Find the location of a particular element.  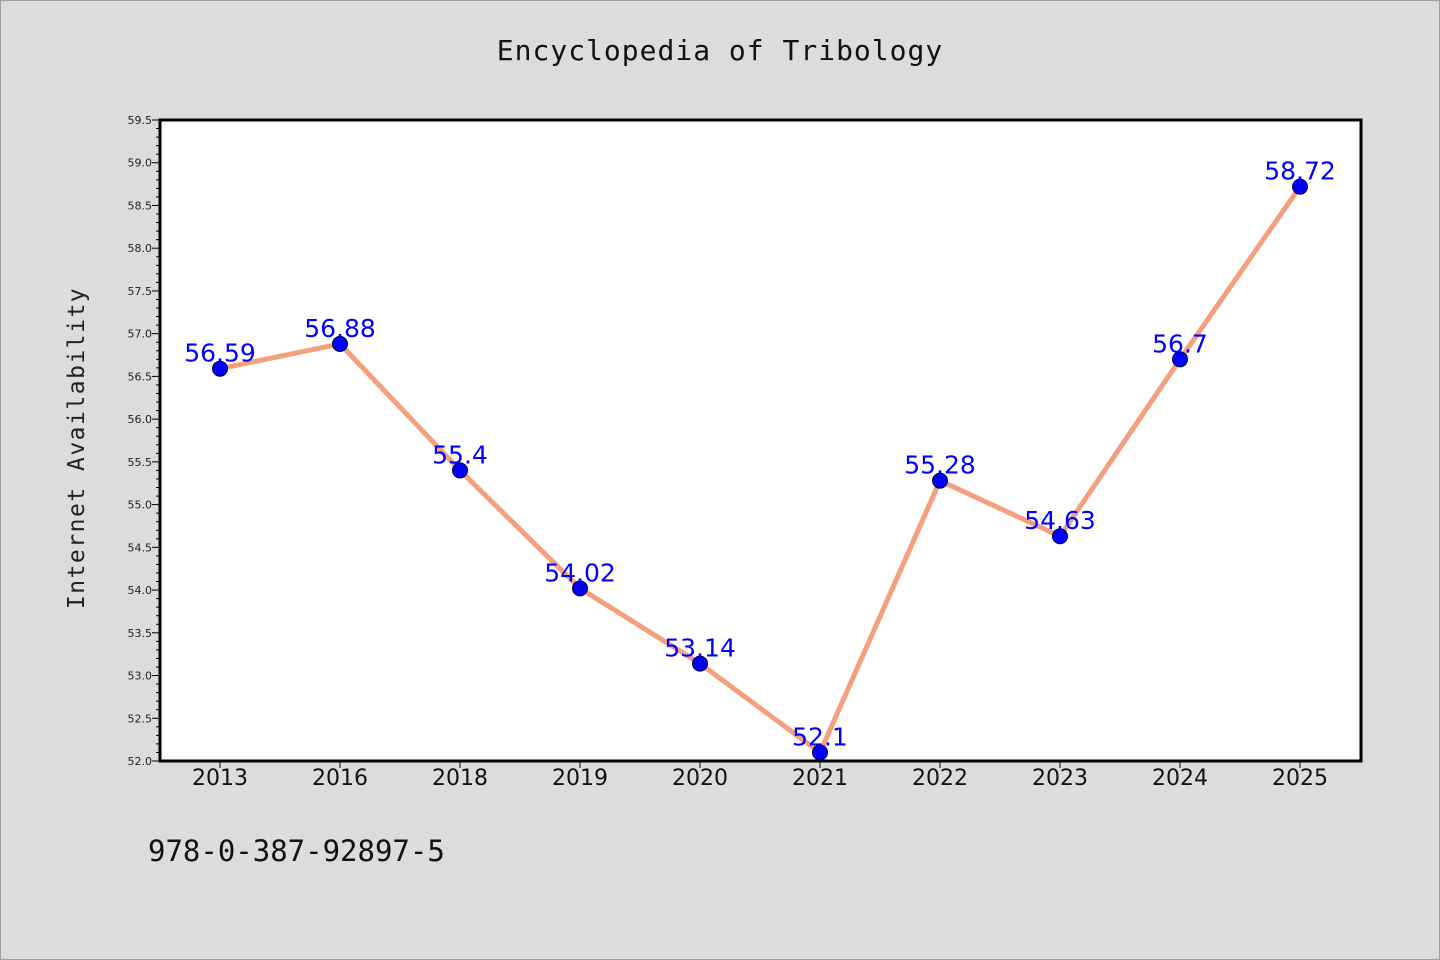

x-axis: 2013 2016 2018 2019 2020 2021 2022 2023 2024 2025 is located at coordinates (760, 776).